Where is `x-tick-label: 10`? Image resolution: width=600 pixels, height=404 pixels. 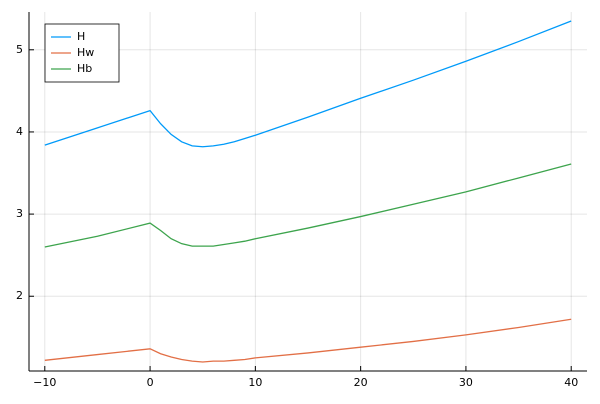 x-tick-label: 10 is located at coordinates (255, 382).